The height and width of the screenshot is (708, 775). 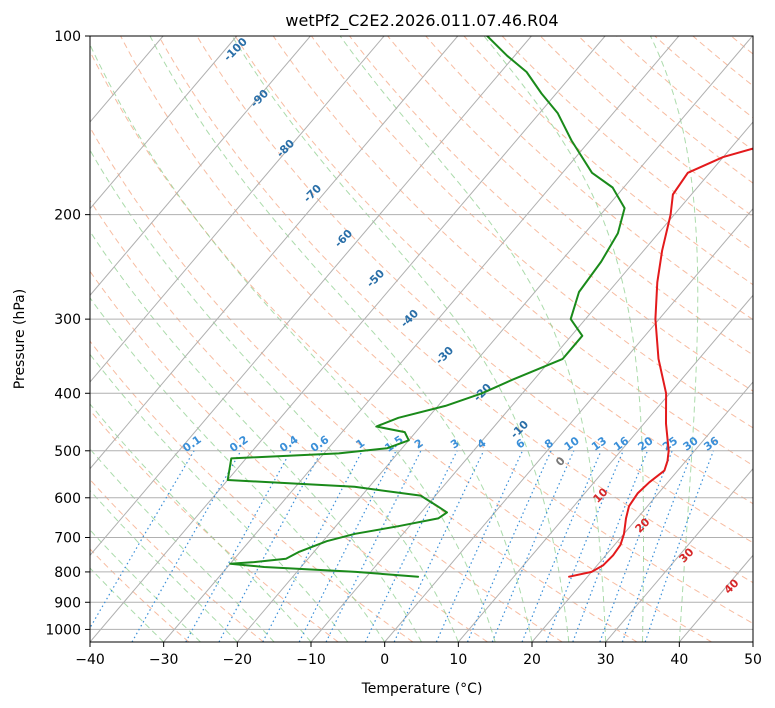 I want to click on x-tick-label: −20, so click(x=238, y=660).